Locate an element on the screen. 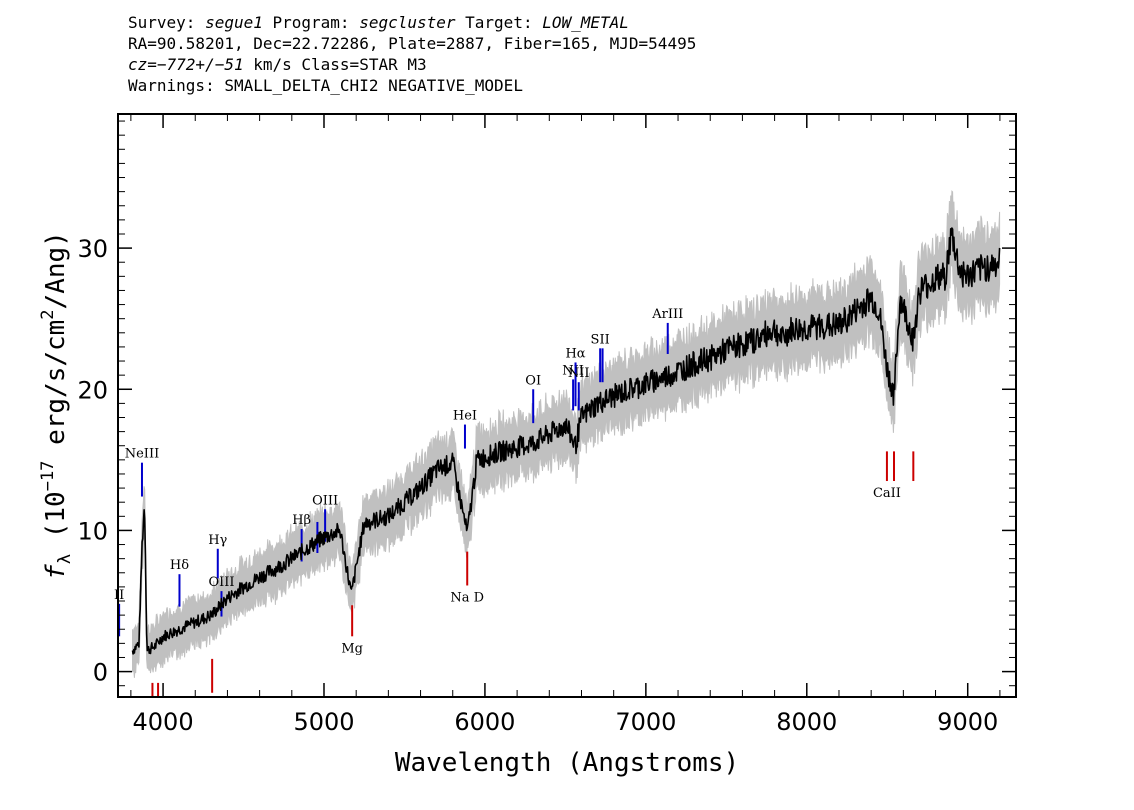 The width and height of the screenshot is (1134, 810). x-tick-label-3: 7000 is located at coordinates (645, 722).